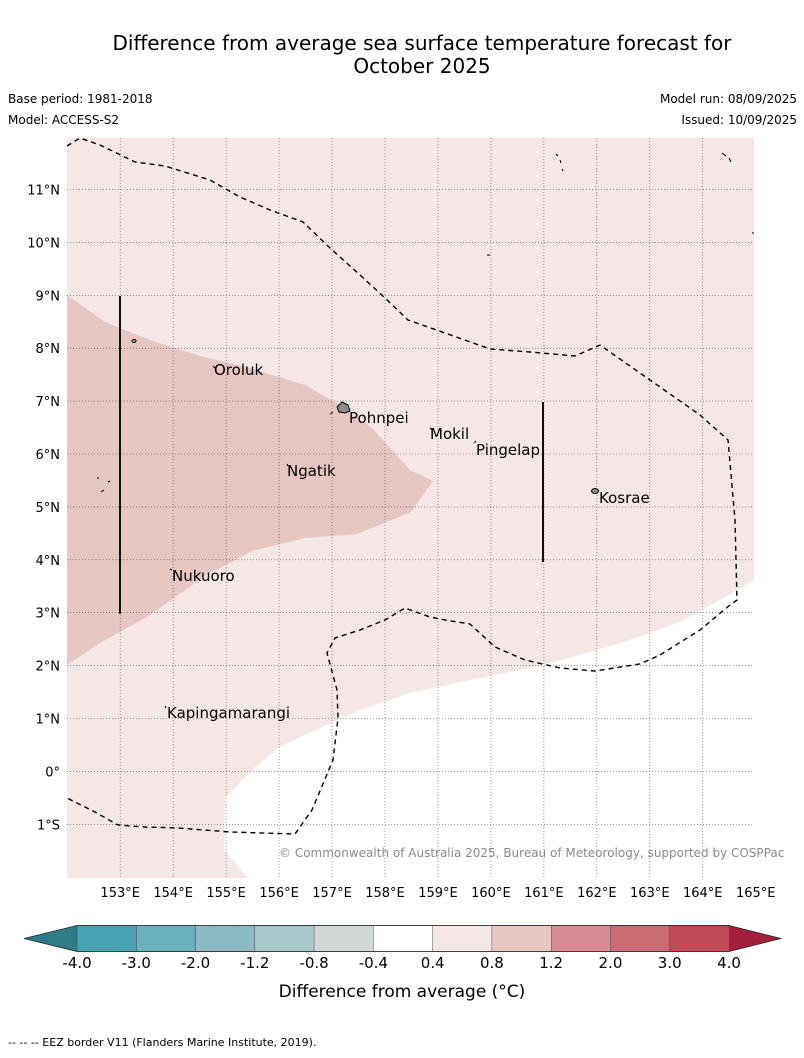 This screenshot has width=804, height=1058. Describe the element at coordinates (52, 772) in the screenshot. I see `latitude-label: 0°` at that location.